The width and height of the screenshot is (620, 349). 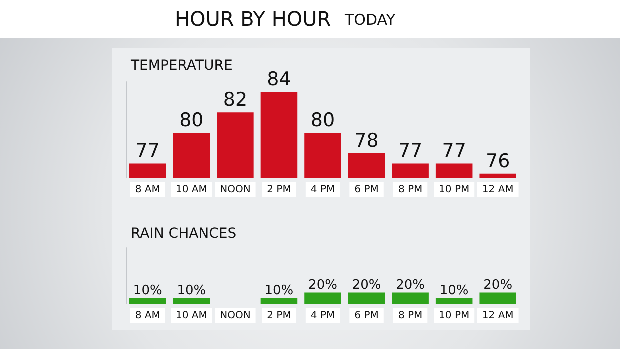 I want to click on data-label: 84, so click(x=279, y=79).